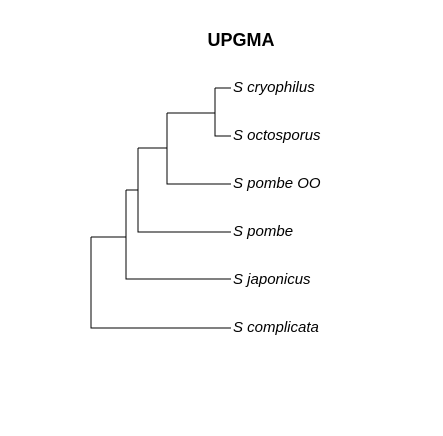 This screenshot has height=436, width=443. Describe the element at coordinates (222, 112) in the screenshot. I see `branch-node-cryophilus-octosporus` at that location.